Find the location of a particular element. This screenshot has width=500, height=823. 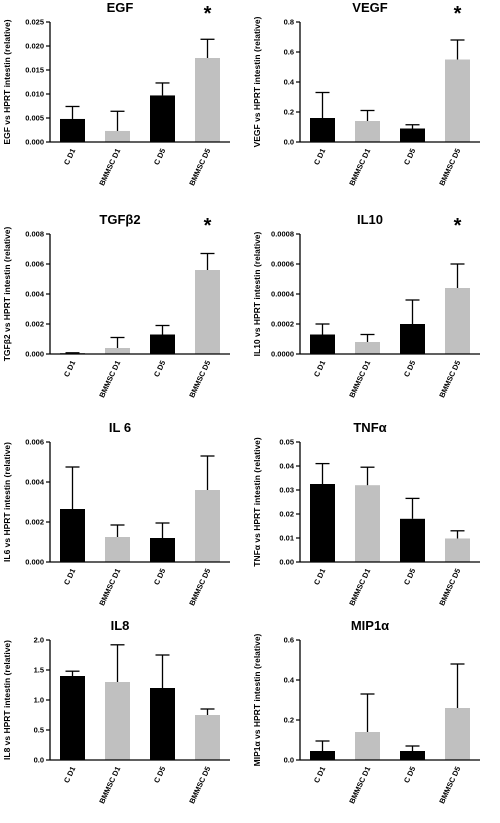

y-tick-label: 0.5 is located at coordinates (39, 730).